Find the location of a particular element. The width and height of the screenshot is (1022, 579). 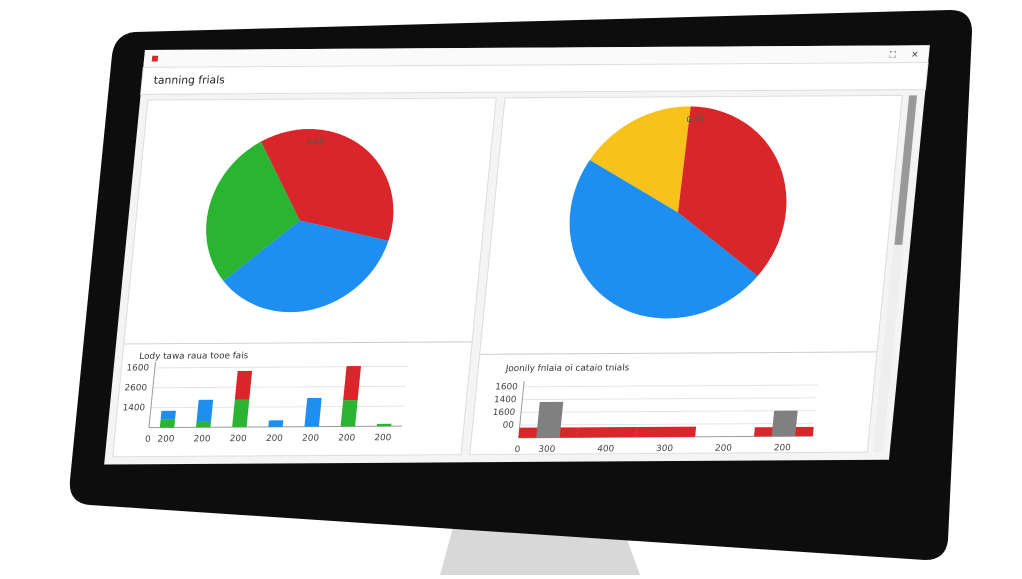

pie-label: 0.90 is located at coordinates (315, 141).